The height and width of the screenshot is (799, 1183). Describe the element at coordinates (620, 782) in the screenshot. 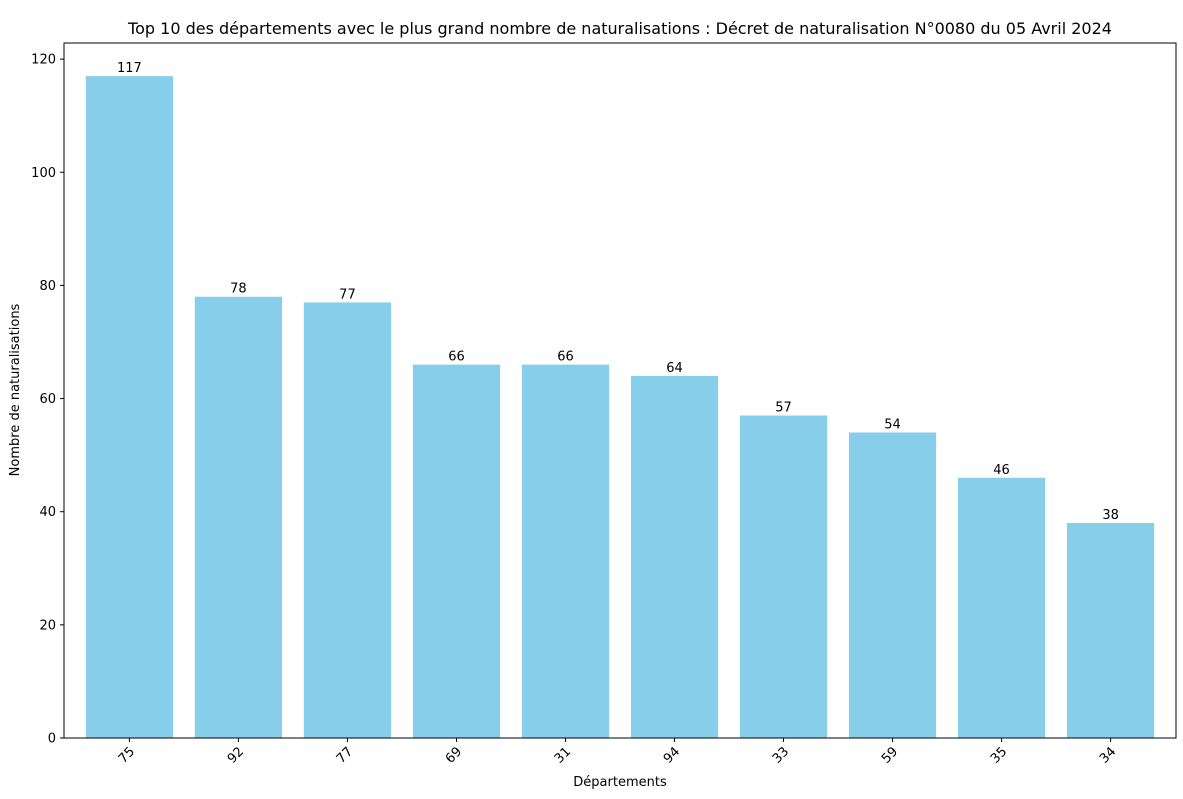

I see `x-axis-label: Départements` at that location.